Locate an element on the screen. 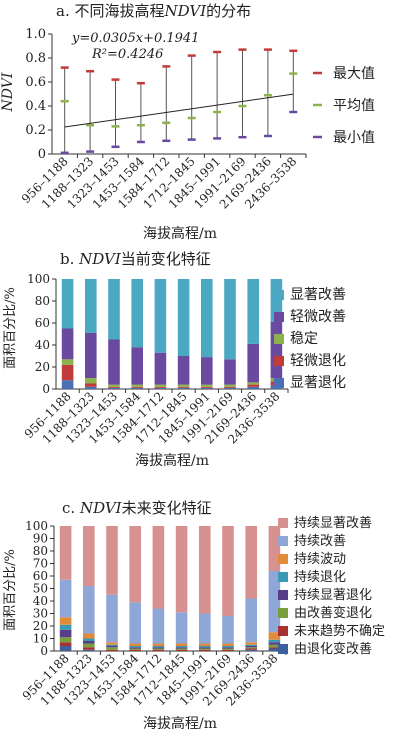 Image resolution: width=403 pixels, height=739 pixels. legend-label: 未来趋势不确定 is located at coordinates (339, 631).